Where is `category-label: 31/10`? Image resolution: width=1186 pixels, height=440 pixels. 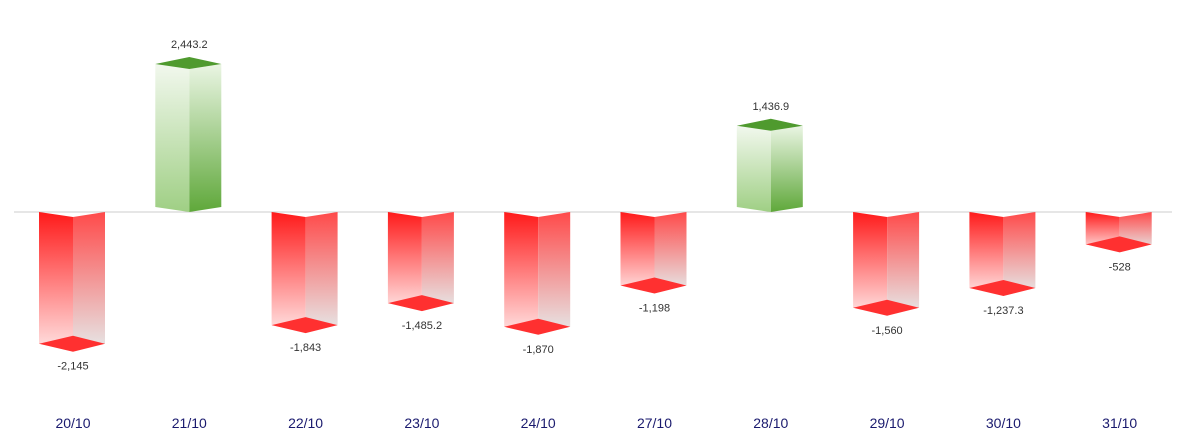
category-label: 31/10 is located at coordinates (1119, 423).